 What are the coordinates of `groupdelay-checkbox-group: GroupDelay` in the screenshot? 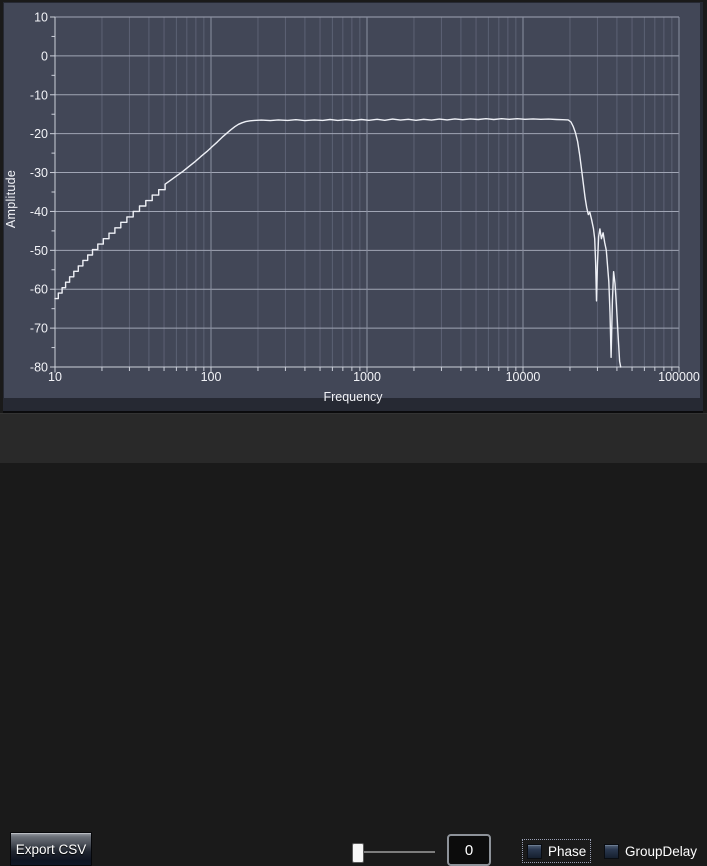 It's located at (650, 851).